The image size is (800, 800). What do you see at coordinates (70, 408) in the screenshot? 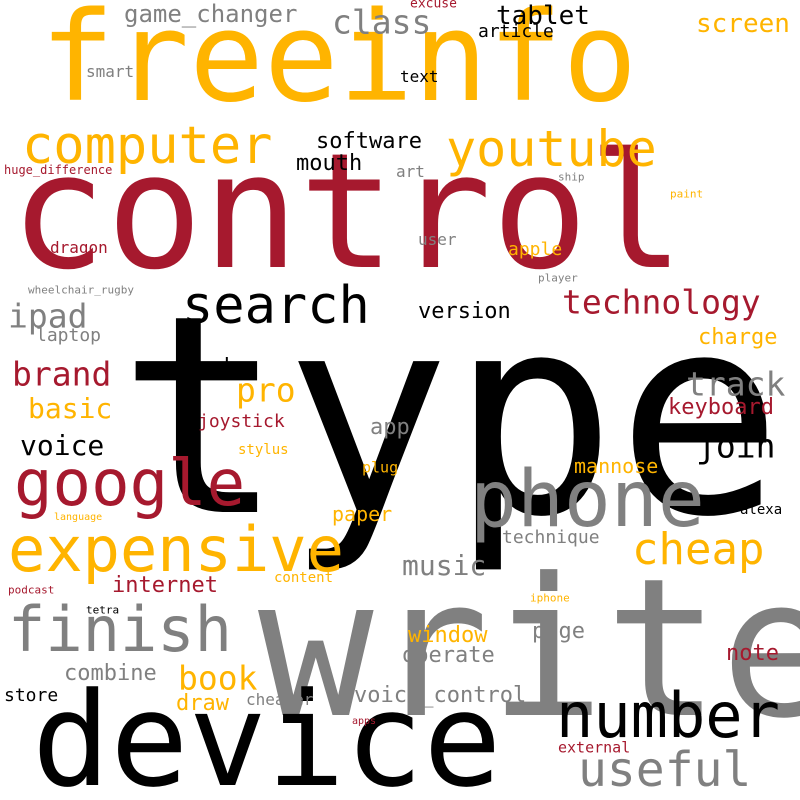
I see `word-basic: basic` at bounding box center [70, 408].